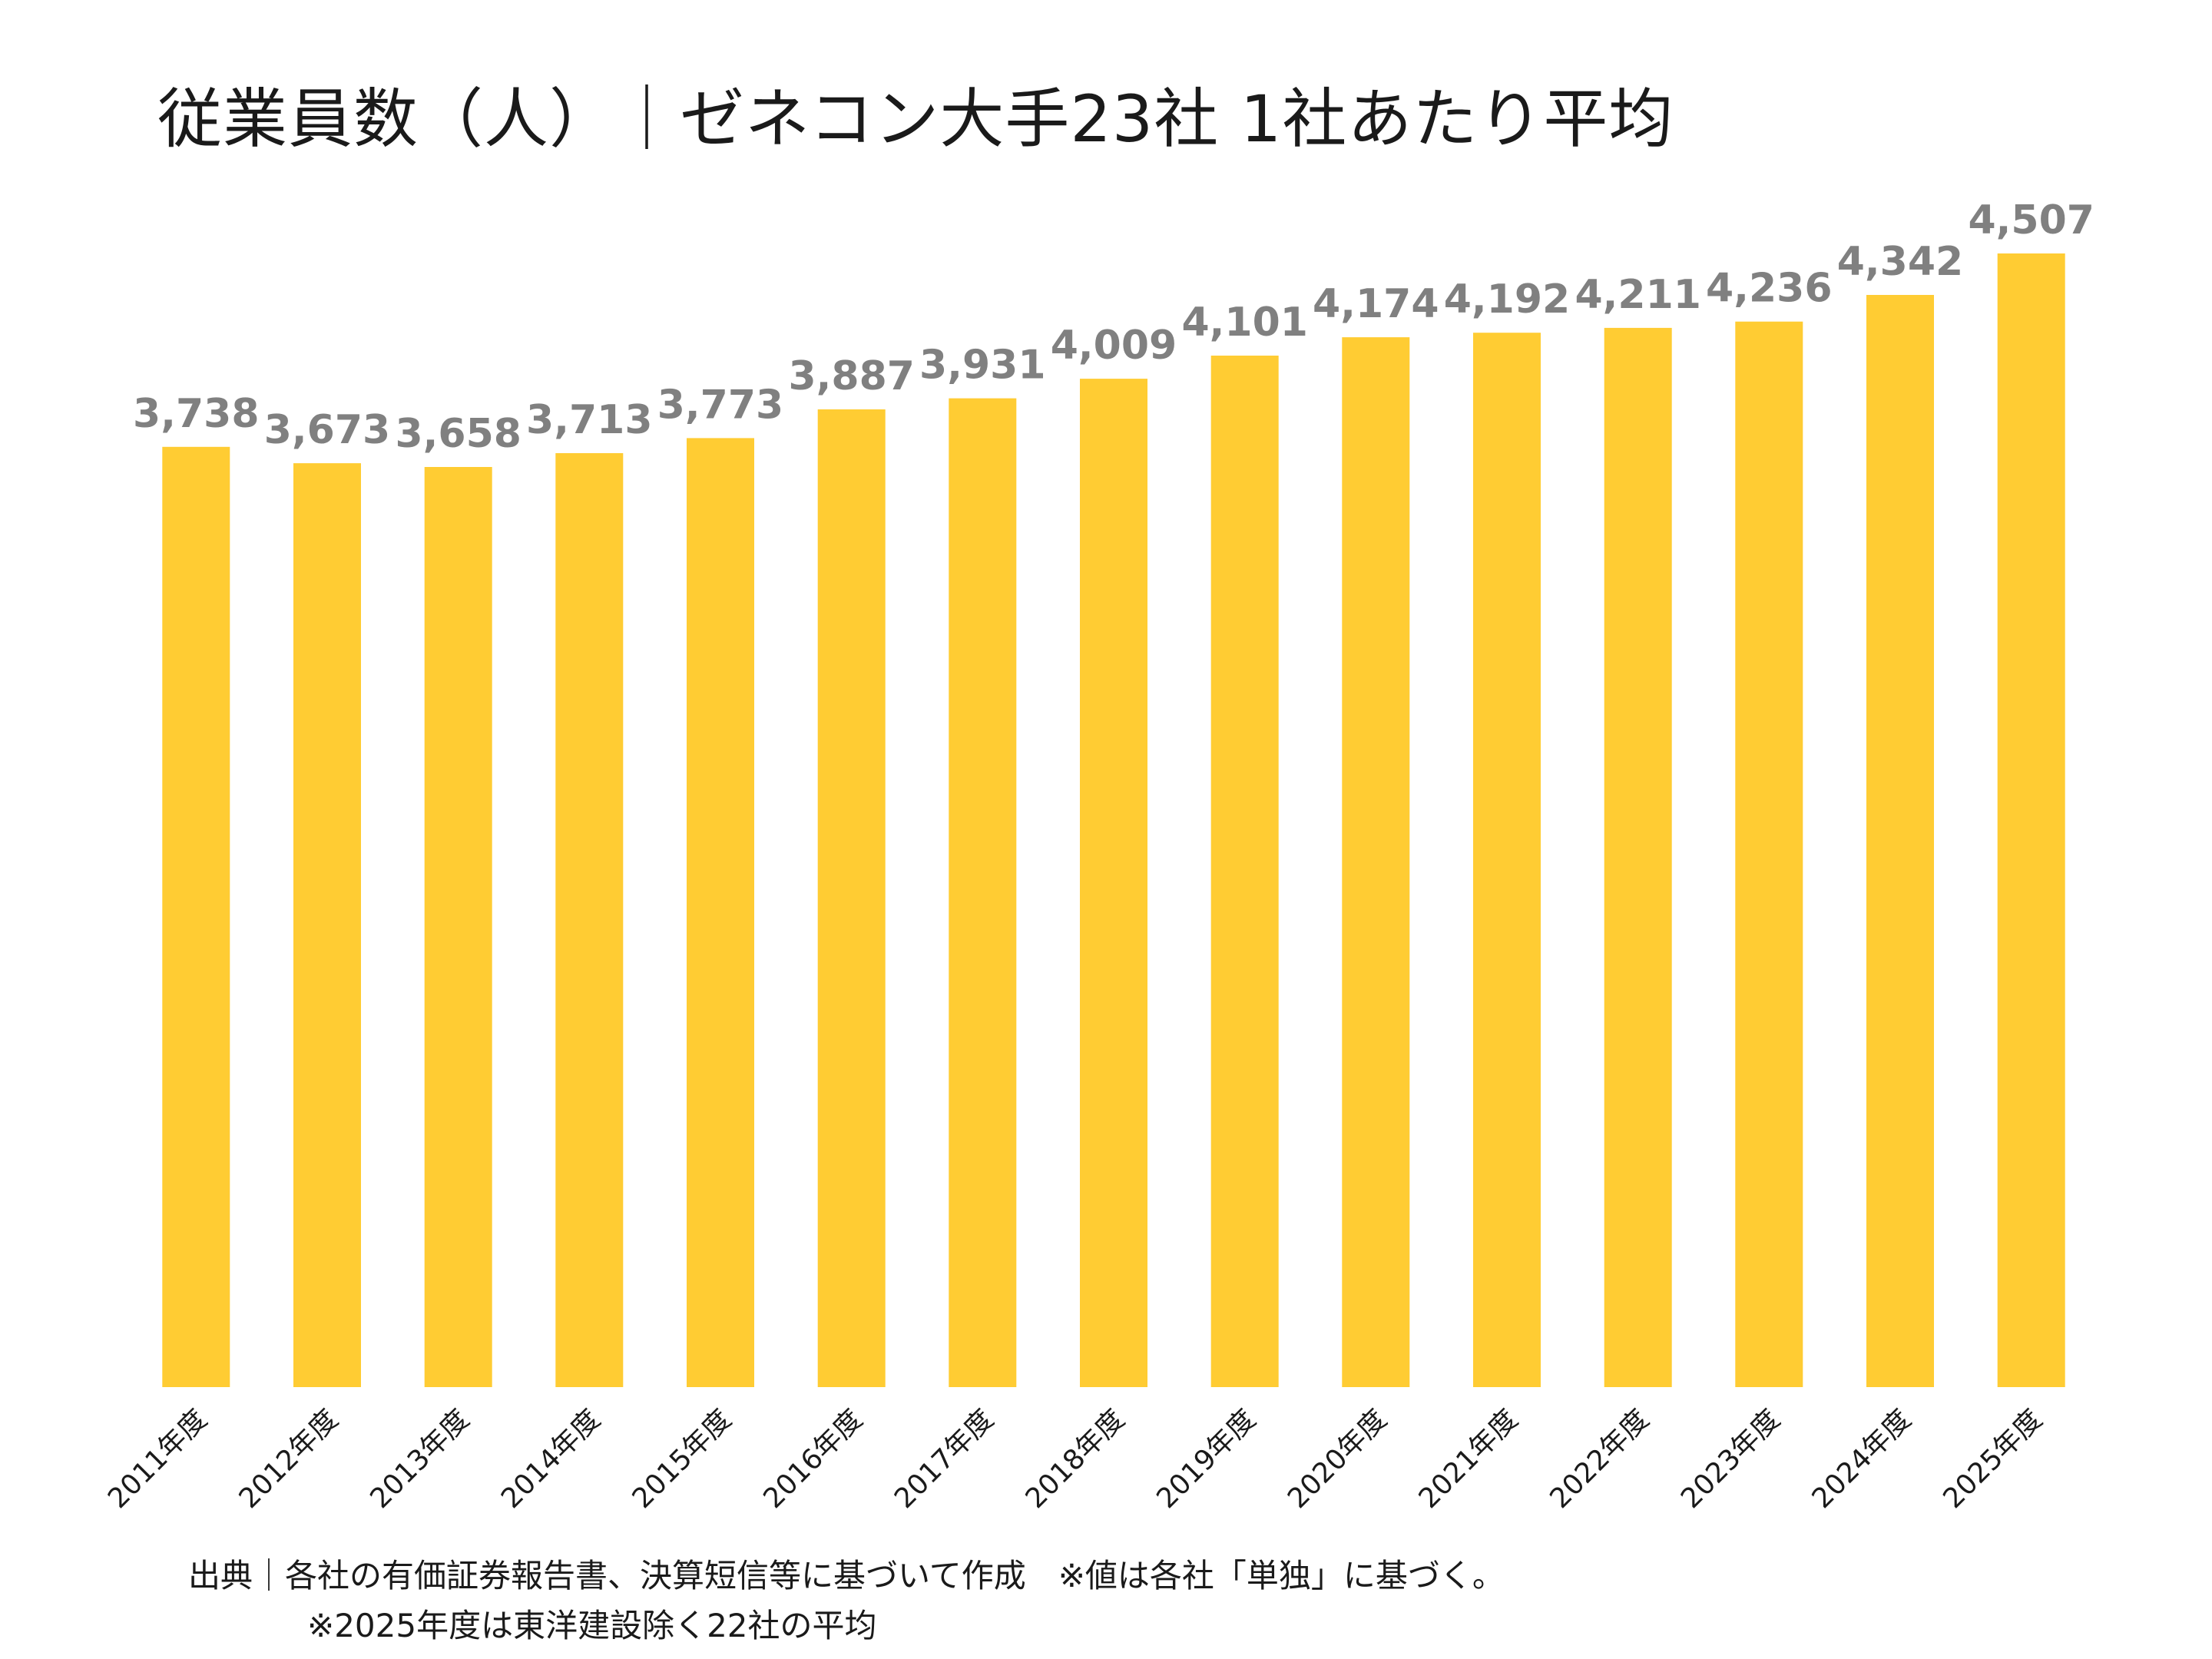  Describe the element at coordinates (196, 916) in the screenshot. I see `bar-2011年度` at that location.